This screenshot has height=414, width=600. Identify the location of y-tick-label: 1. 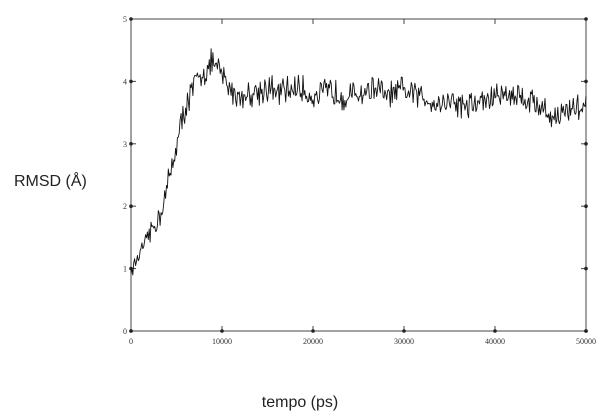
(125, 269).